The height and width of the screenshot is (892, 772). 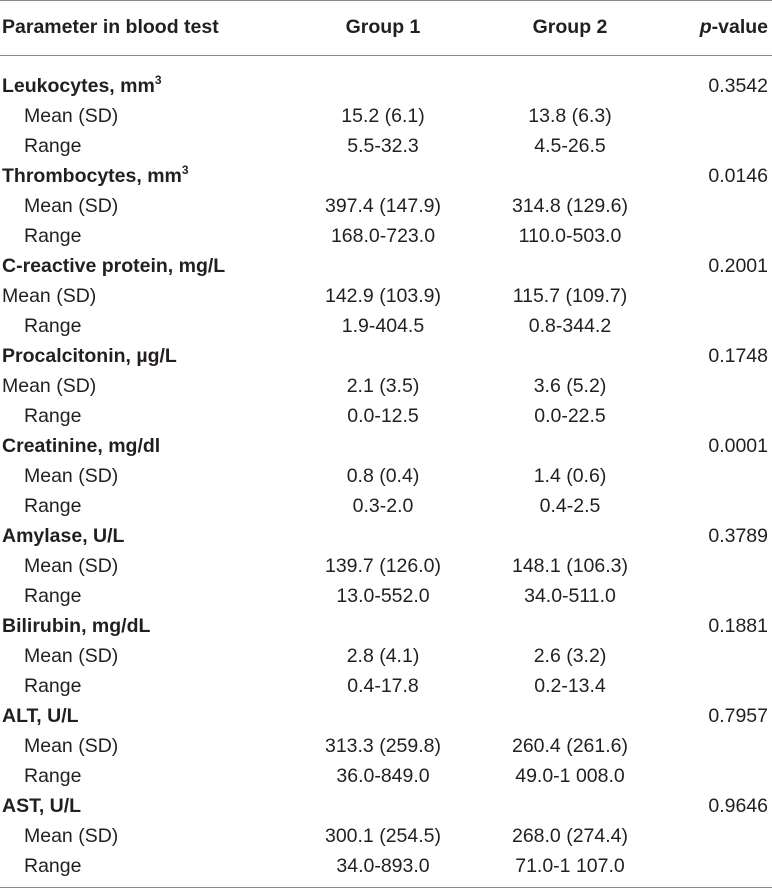 What do you see at coordinates (78, 86) in the screenshot?
I see `parameter-label: Leukocytes, mm` at bounding box center [78, 86].